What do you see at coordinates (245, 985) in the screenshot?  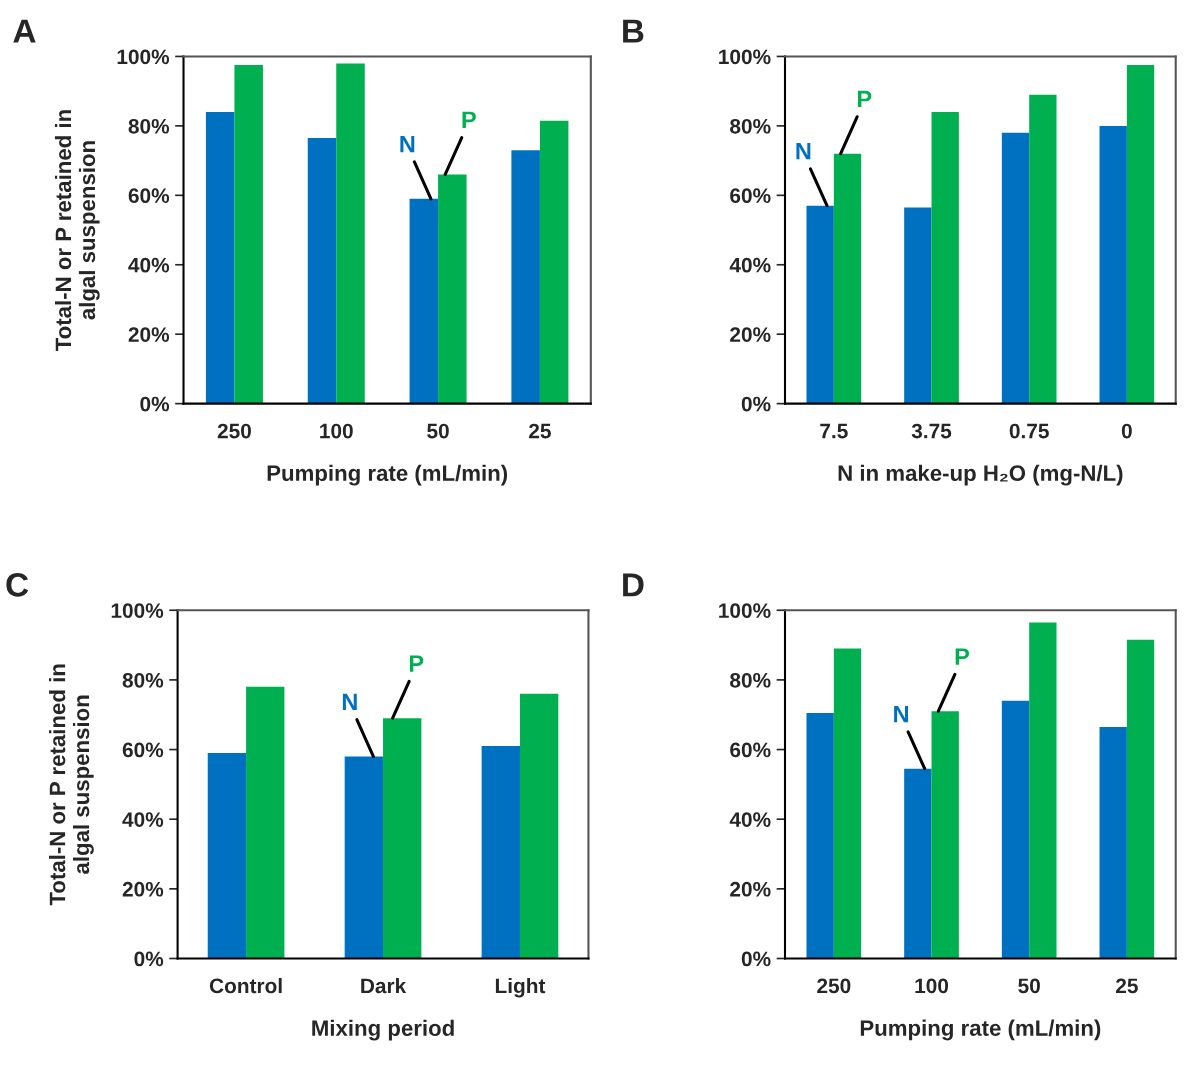 I see `x-tick-label: Control` at bounding box center [245, 985].